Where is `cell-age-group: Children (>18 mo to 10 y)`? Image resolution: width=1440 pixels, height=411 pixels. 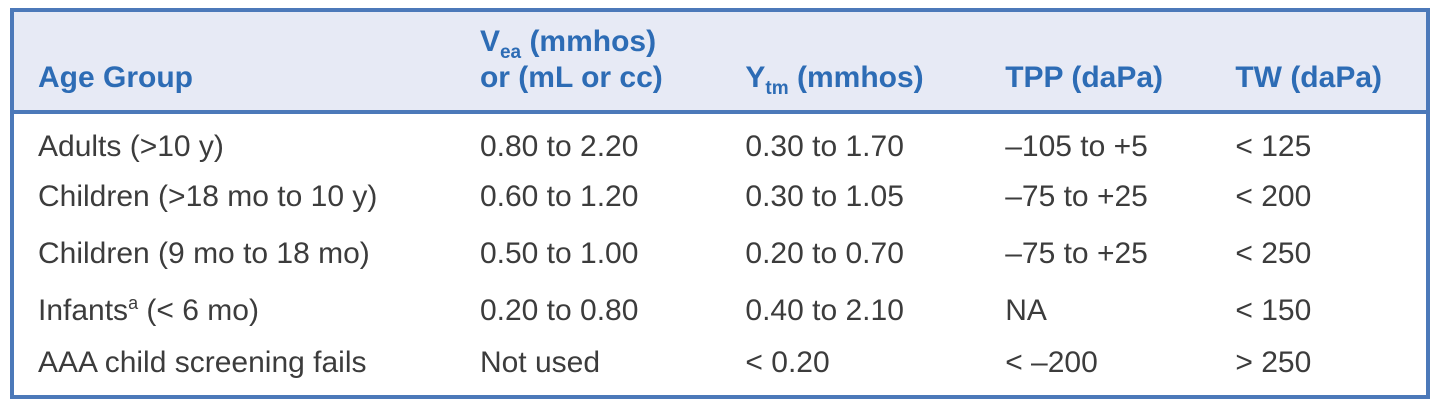 cell-age-group: Children (>18 mo to 10 y) is located at coordinates (247, 197).